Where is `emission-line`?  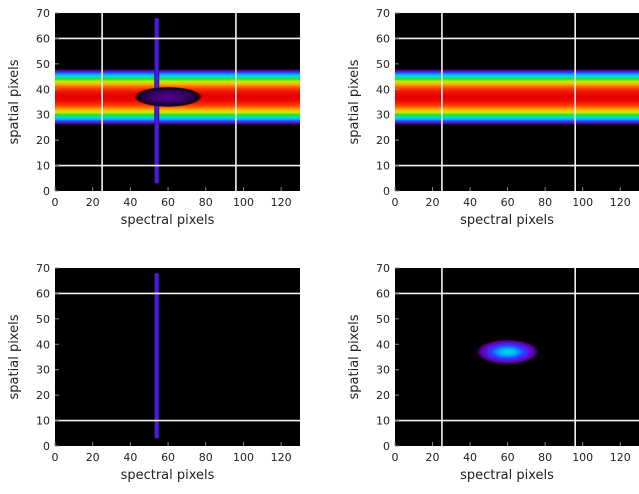 emission-line is located at coordinates (157, 356).